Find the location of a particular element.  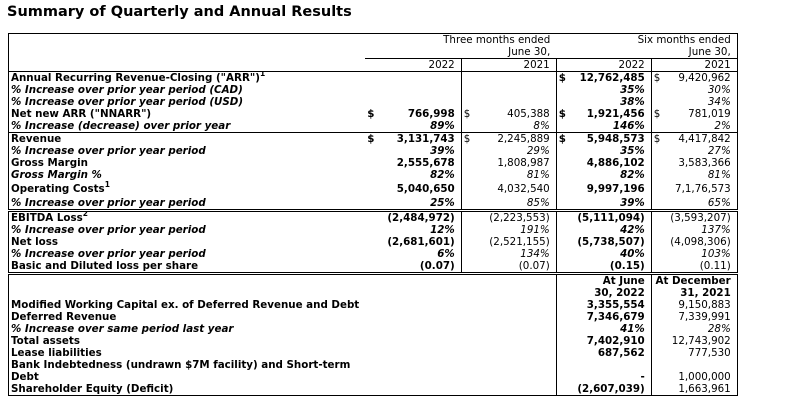

cell-q-2022: 89% is located at coordinates (413, 126).